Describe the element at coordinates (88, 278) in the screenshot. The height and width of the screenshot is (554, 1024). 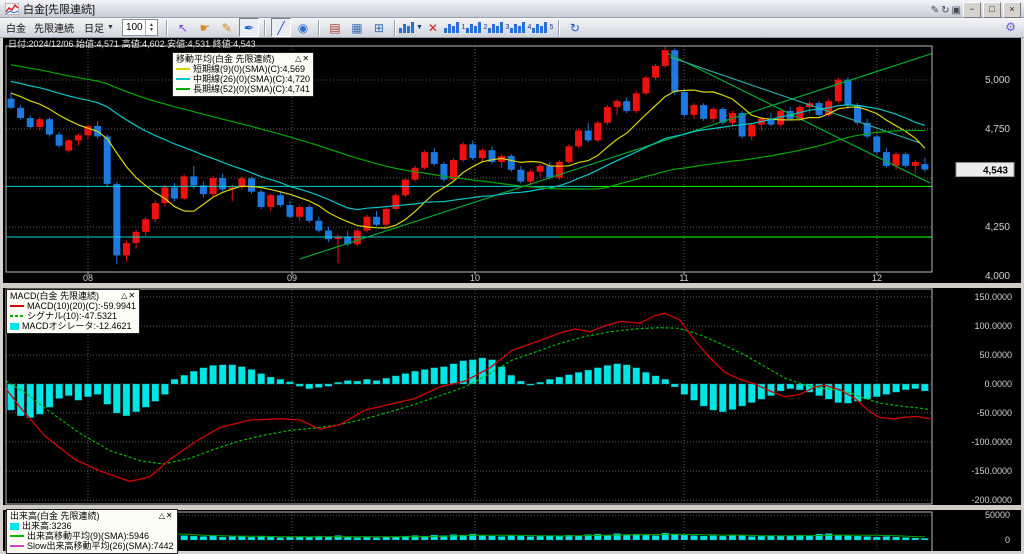
I see `date-axis-label: 08` at that location.